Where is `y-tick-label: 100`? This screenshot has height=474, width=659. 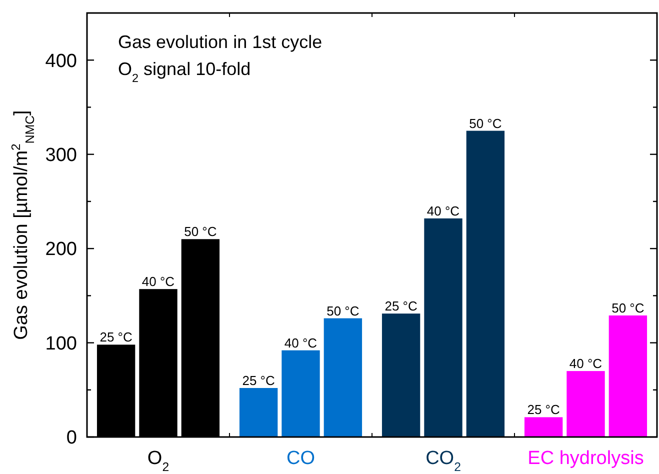
y-tick-label: 100 is located at coordinates (61, 343).